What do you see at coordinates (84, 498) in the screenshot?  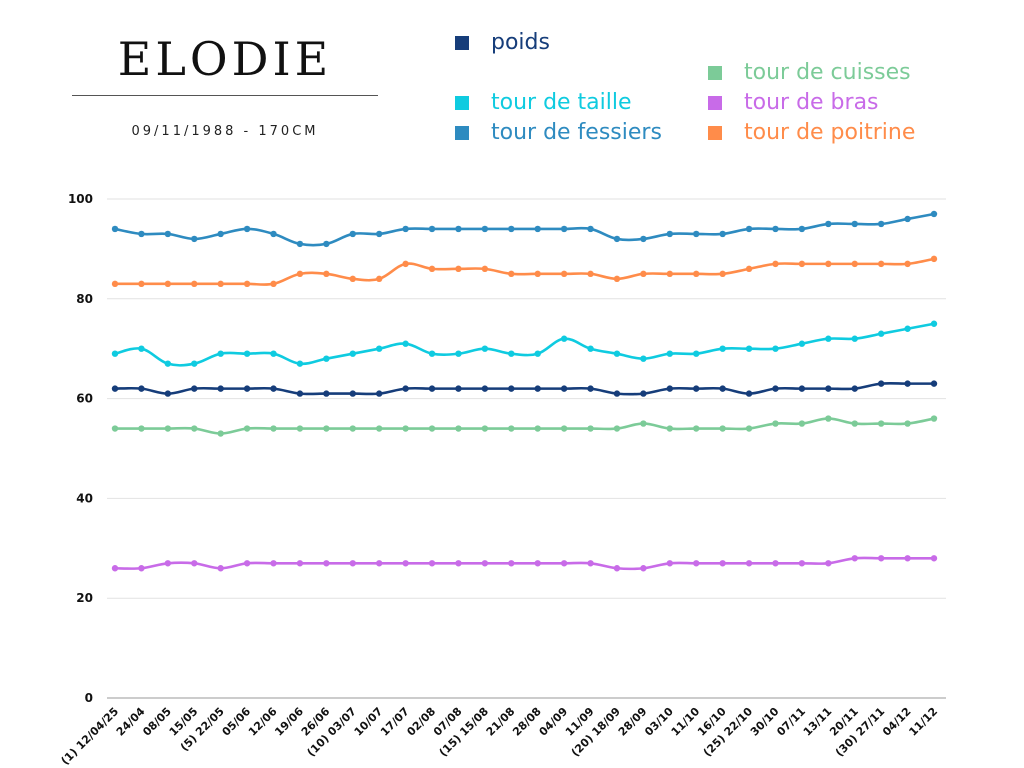 I see `y-tick-label: 40` at bounding box center [84, 498].